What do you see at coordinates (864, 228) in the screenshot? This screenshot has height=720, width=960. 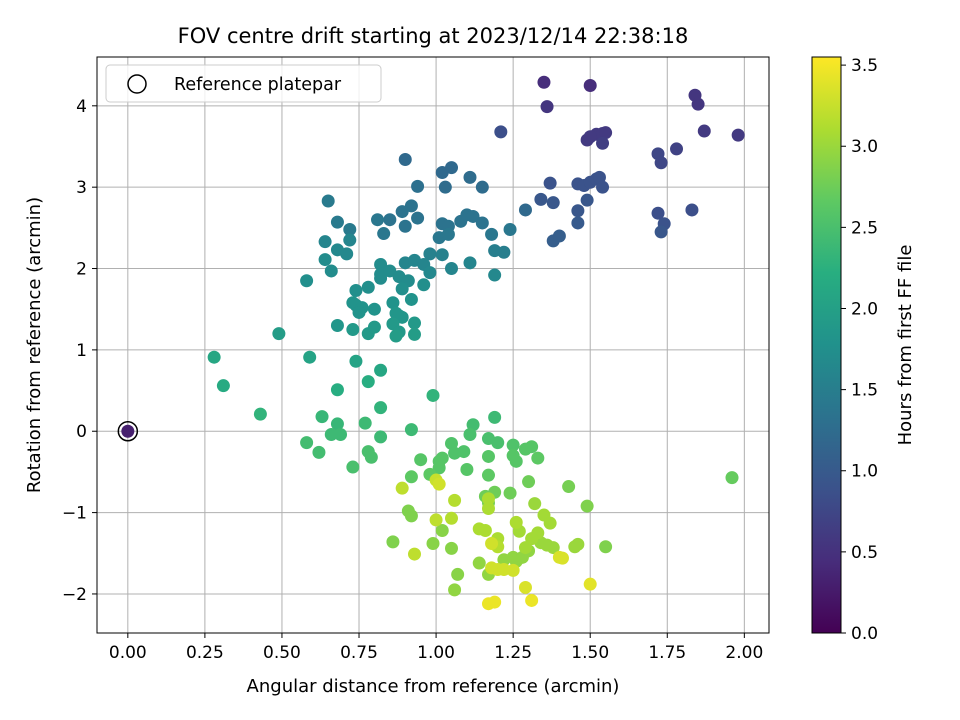 I see `colorbar-tick-label: 2.5` at bounding box center [864, 228].